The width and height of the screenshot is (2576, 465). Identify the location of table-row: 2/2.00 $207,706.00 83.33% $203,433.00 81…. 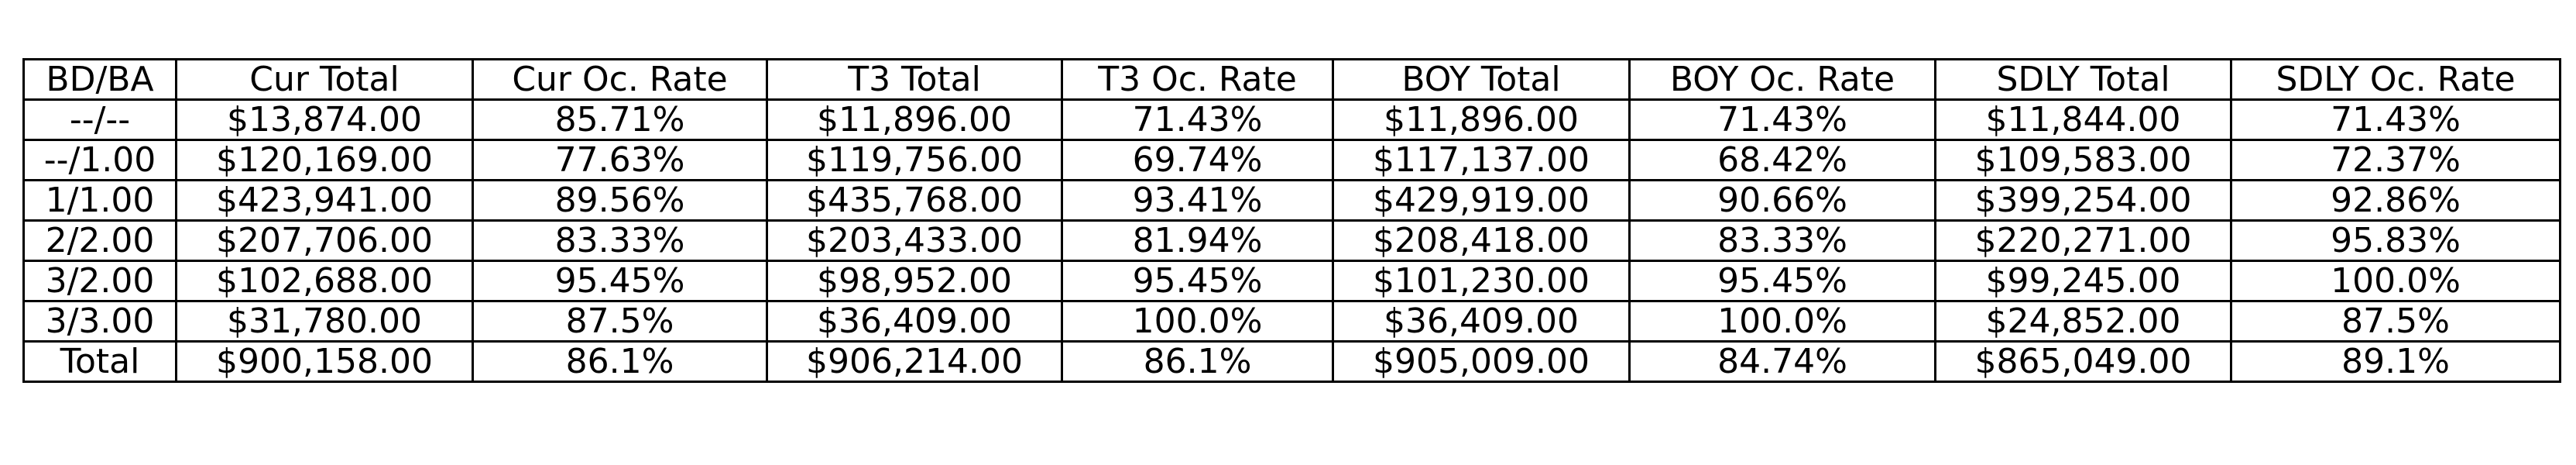
(1291, 240).